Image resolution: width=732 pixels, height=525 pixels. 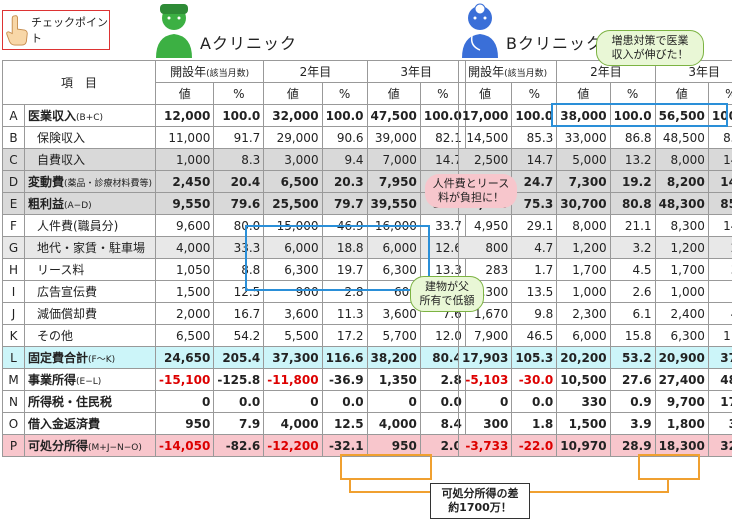 I want to click on row-letter: C, so click(x=13, y=159).